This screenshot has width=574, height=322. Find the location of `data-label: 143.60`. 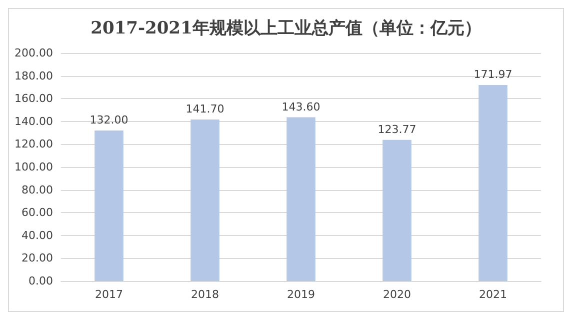

data-label: 143.60 is located at coordinates (301, 107).